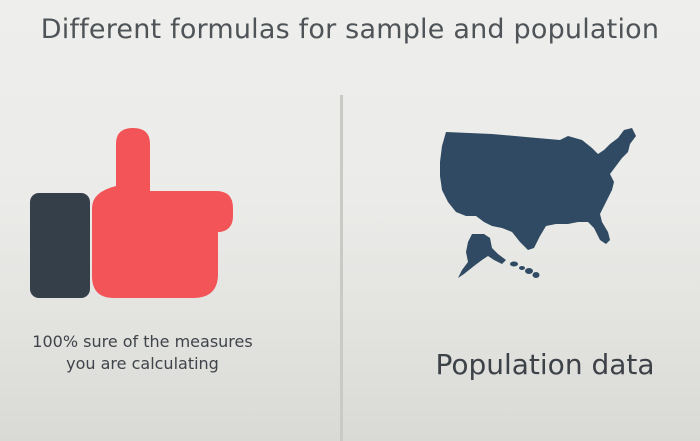 The height and width of the screenshot is (441, 700). I want to click on population-label: Population data, so click(545, 364).